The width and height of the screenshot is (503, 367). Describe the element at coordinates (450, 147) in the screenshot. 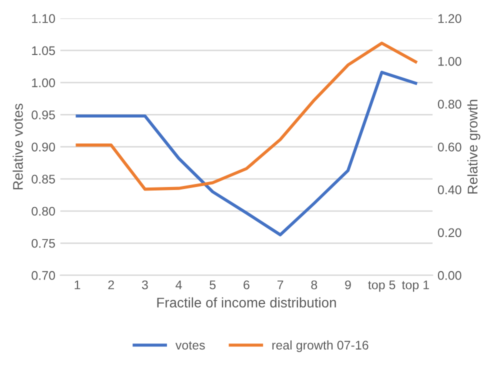

I see `y2-tick-label: 0.60` at that location.